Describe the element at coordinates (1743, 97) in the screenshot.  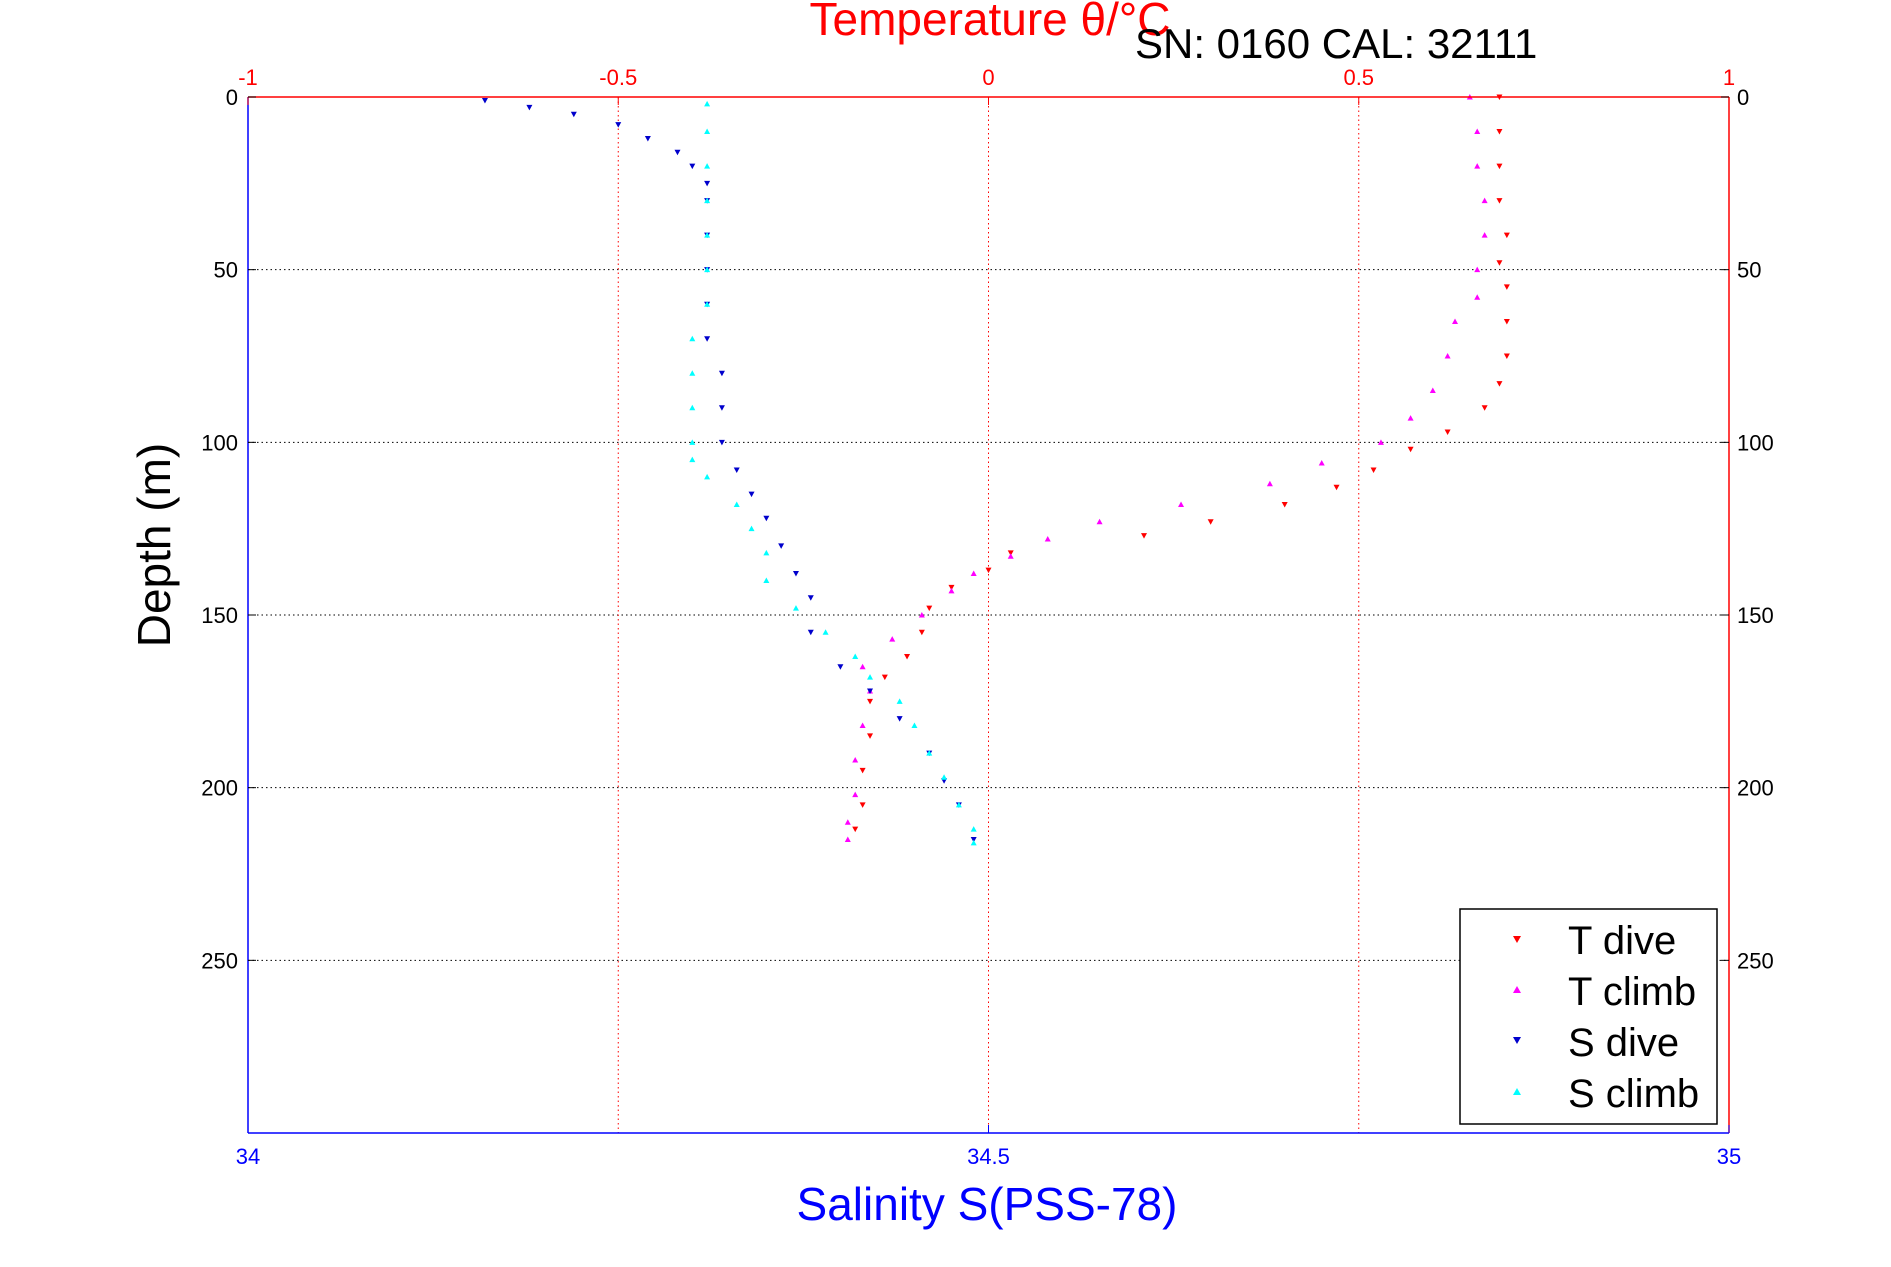
I see `y-right-tick-label: 0` at that location.